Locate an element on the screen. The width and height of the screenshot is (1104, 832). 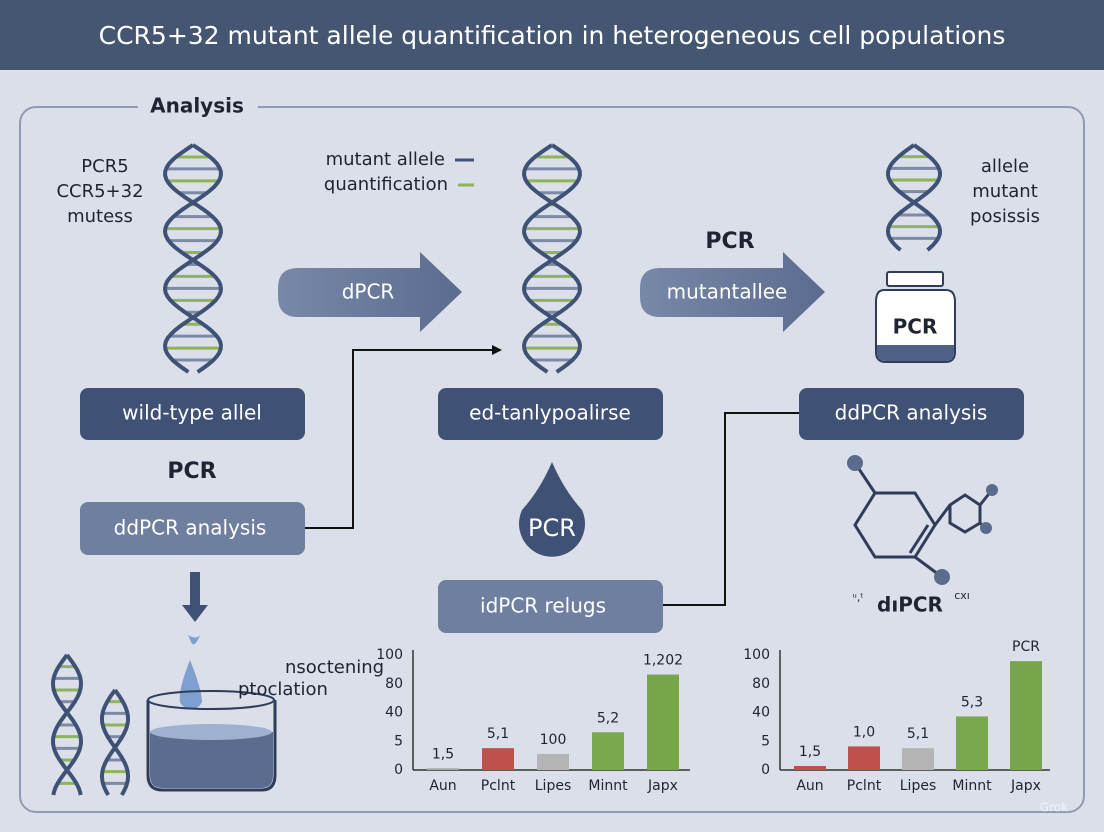
note-line: posissis is located at coordinates (1005, 216).